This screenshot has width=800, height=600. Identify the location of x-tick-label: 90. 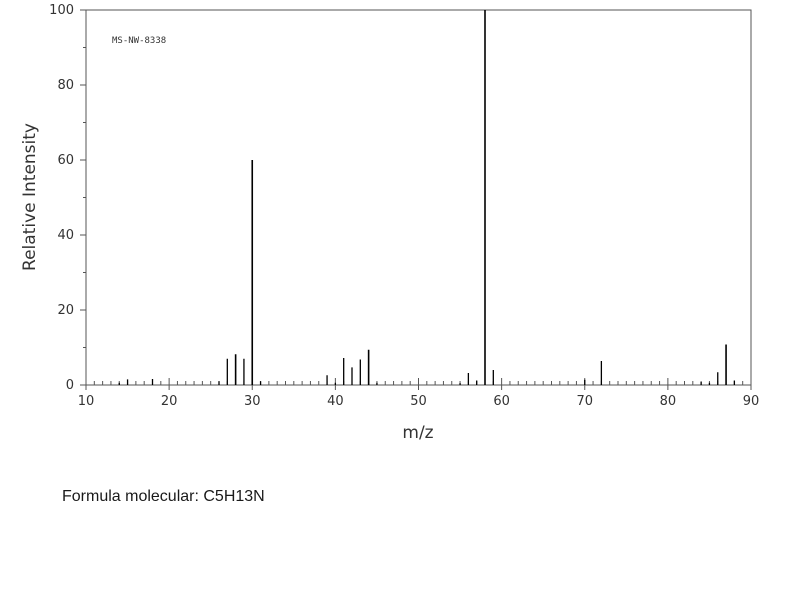
(751, 401).